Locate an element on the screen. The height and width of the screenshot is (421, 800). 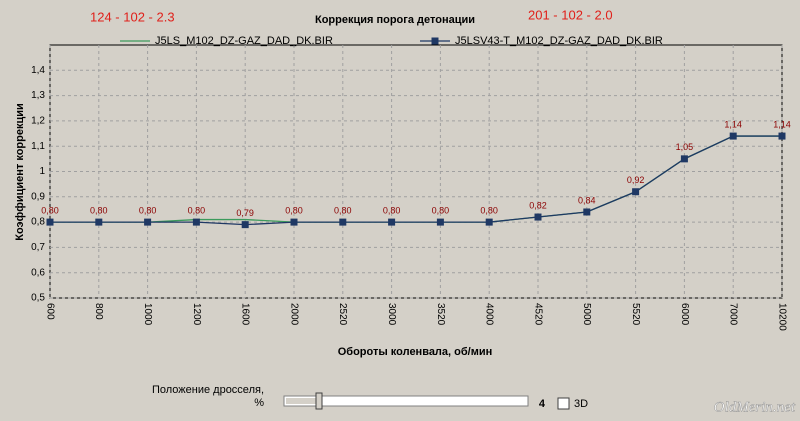
annotation: 124 - 102 - 2.3 is located at coordinates (132, 16).